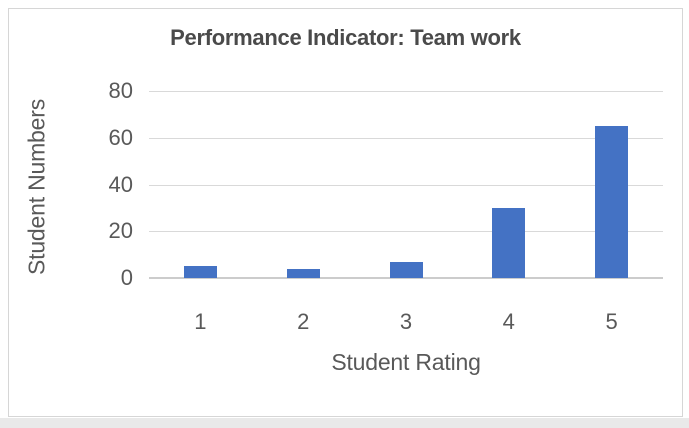 The height and width of the screenshot is (428, 689). Describe the element at coordinates (200, 321) in the screenshot. I see `x-axis-tick-label: 1` at that location.